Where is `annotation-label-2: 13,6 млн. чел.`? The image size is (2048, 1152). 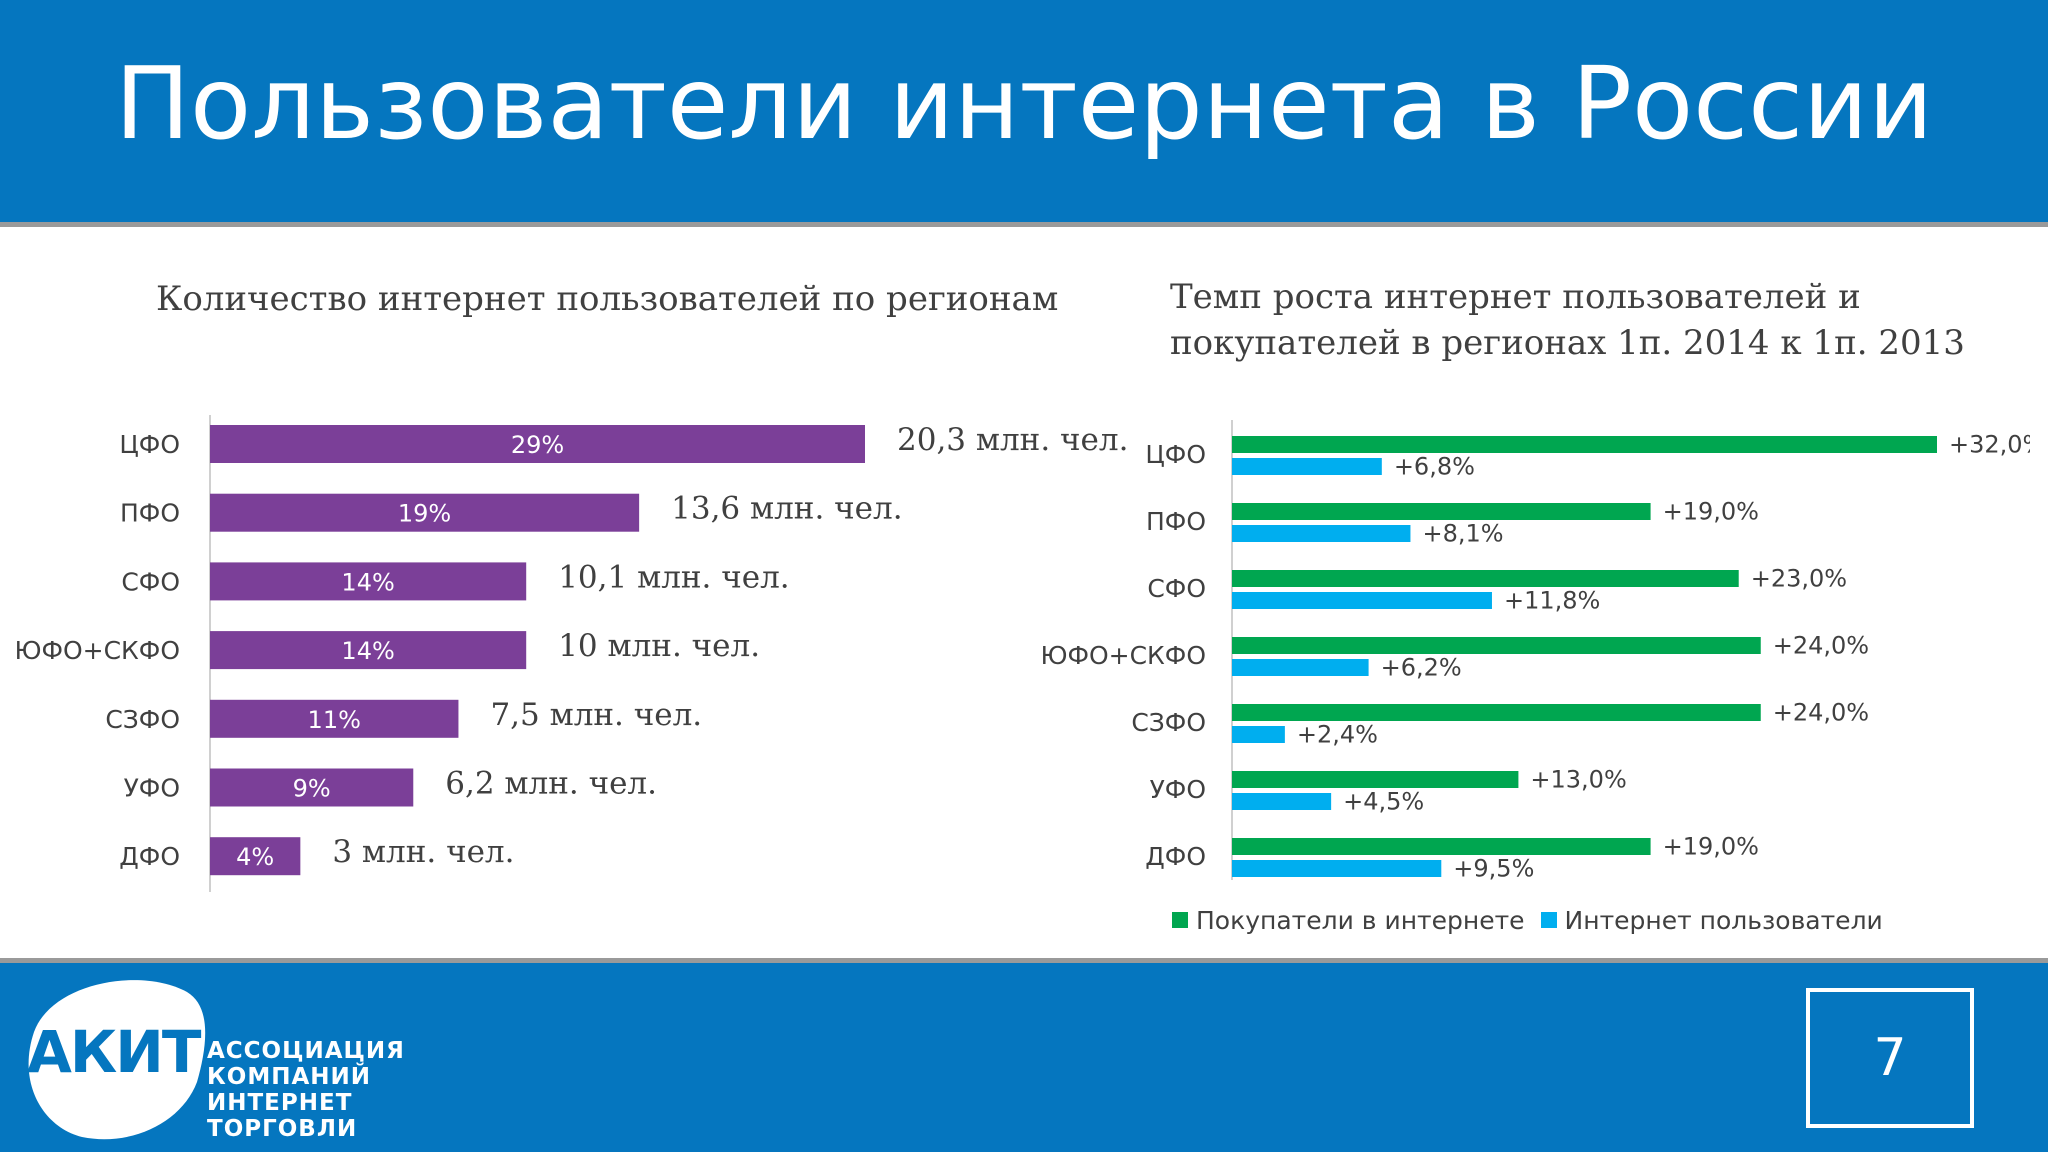
annotation-label-2: 13,6 млн. чел. is located at coordinates (786, 509).